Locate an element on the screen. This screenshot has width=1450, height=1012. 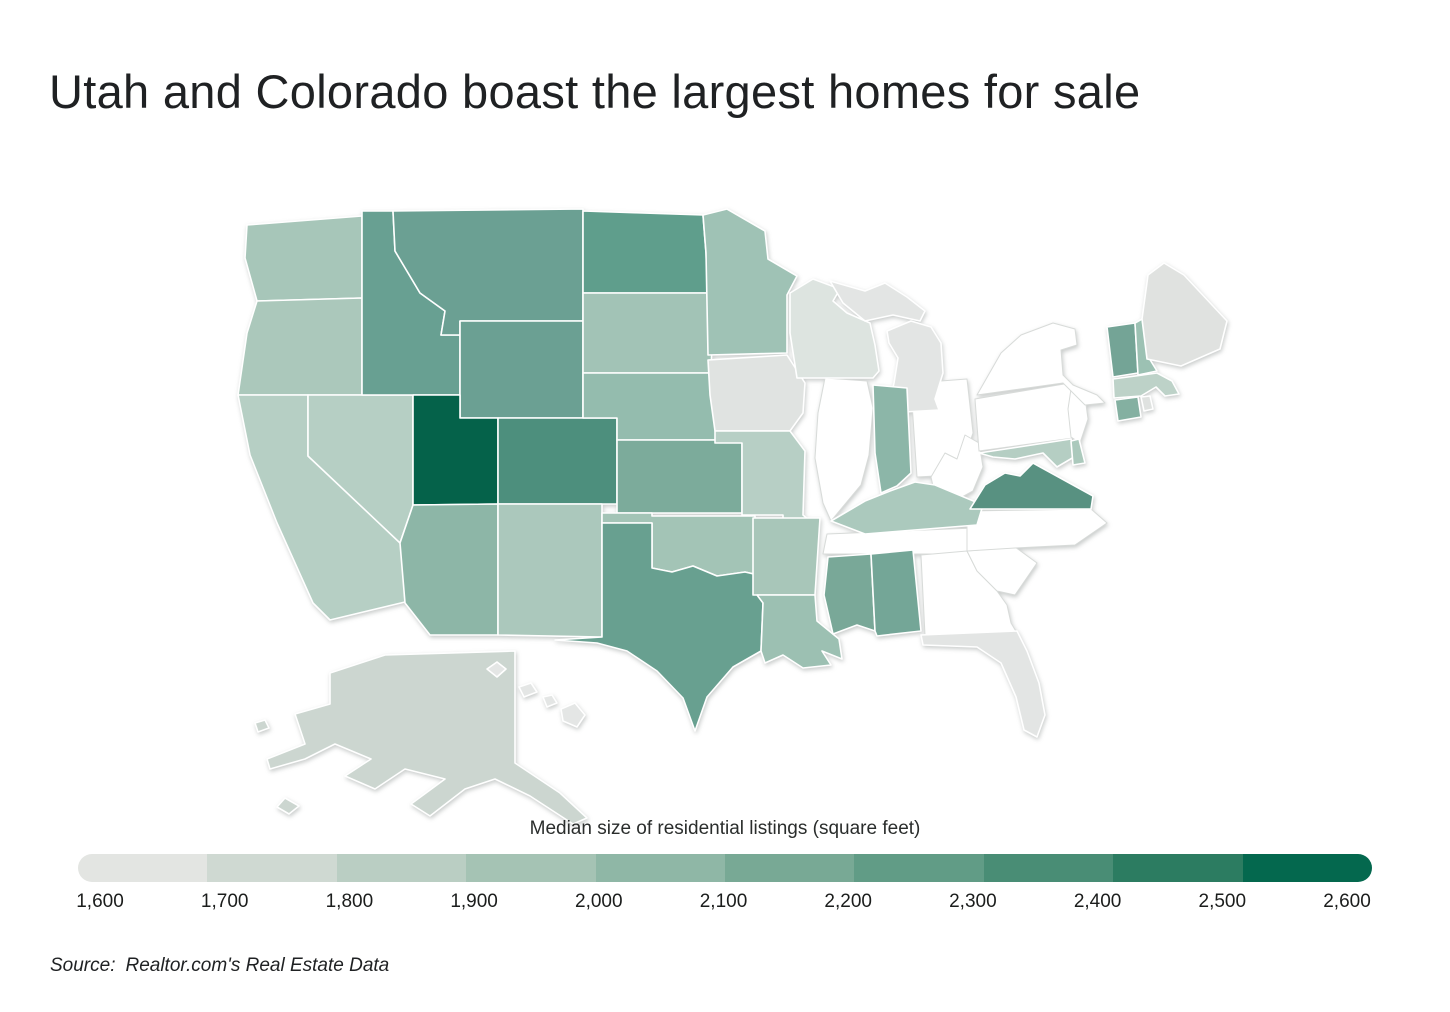
state-FL: Florida: 1610 is located at coordinates (983, 684).